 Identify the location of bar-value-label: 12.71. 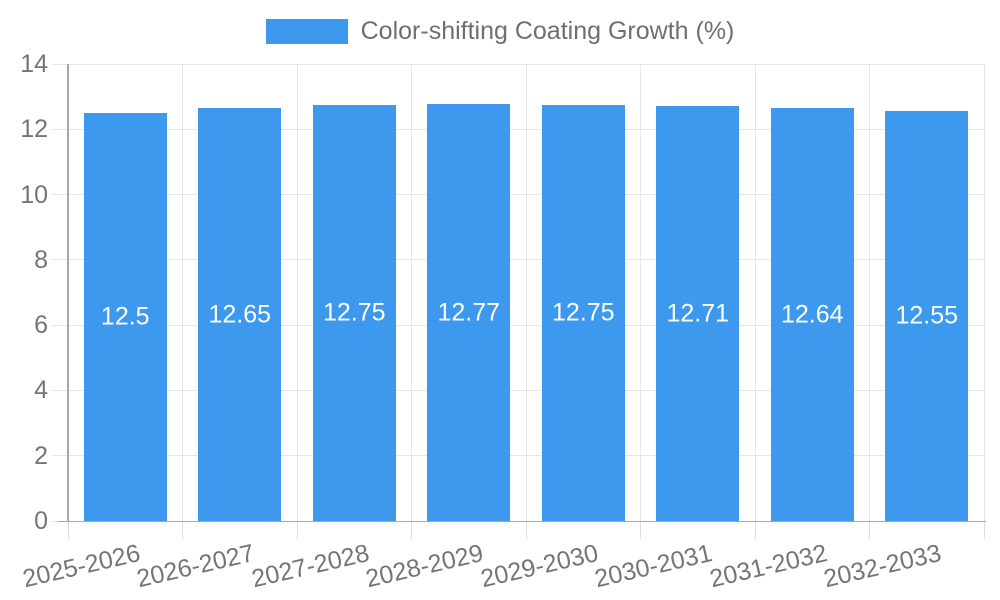
(698, 313).